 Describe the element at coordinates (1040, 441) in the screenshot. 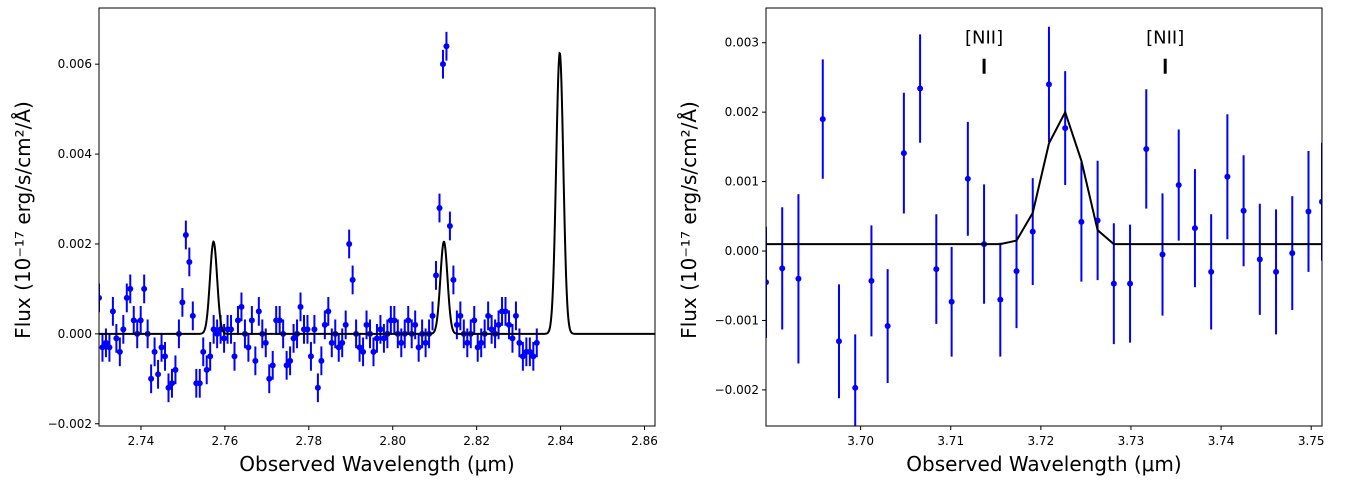

I see `x-tick-label: 3.72` at that location.